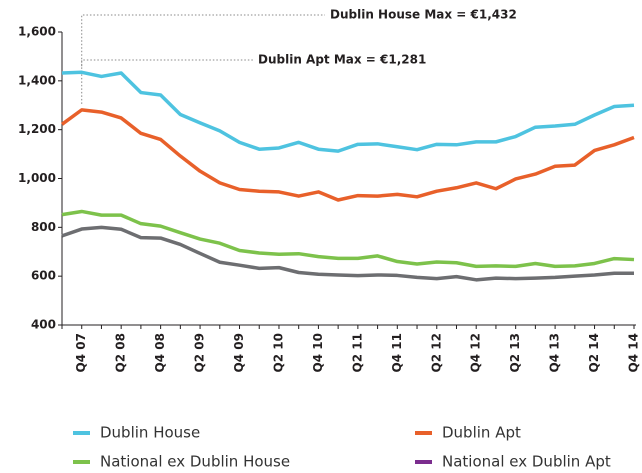 The image size is (642, 473). What do you see at coordinates (239, 352) in the screenshot?
I see `x-tick-label: Q4 09` at bounding box center [239, 352].